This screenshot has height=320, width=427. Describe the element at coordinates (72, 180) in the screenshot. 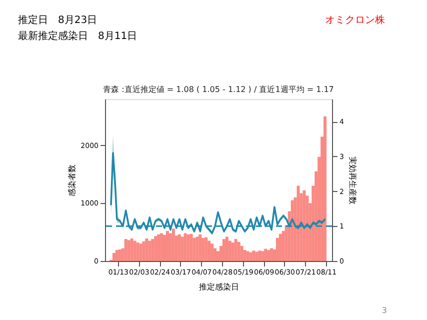

I see `y-axis-title: 感染者数` at that location.